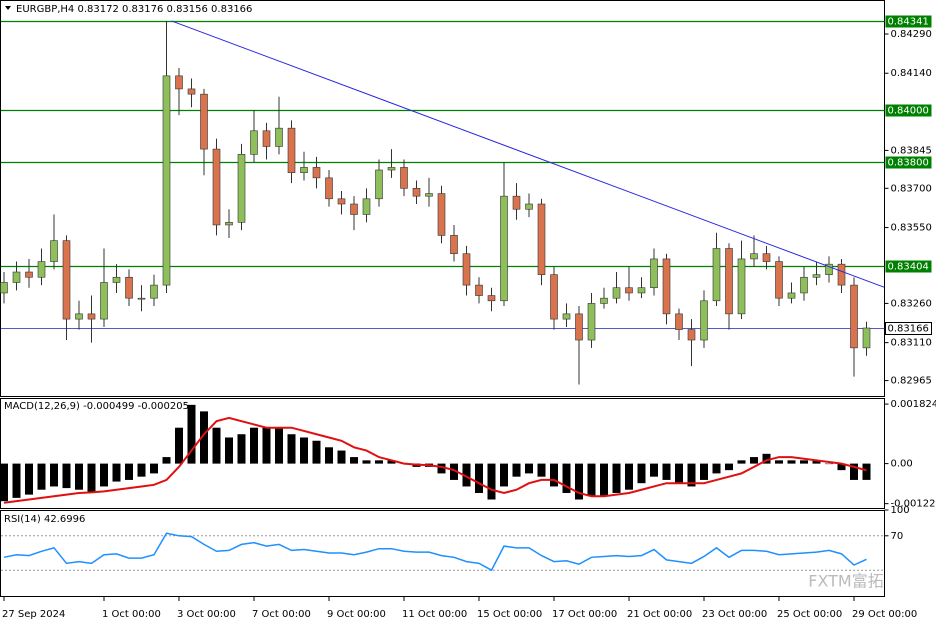  Describe the element at coordinates (659, 614) in the screenshot. I see `x-tick-label: 21 Oct 00:00` at that location.